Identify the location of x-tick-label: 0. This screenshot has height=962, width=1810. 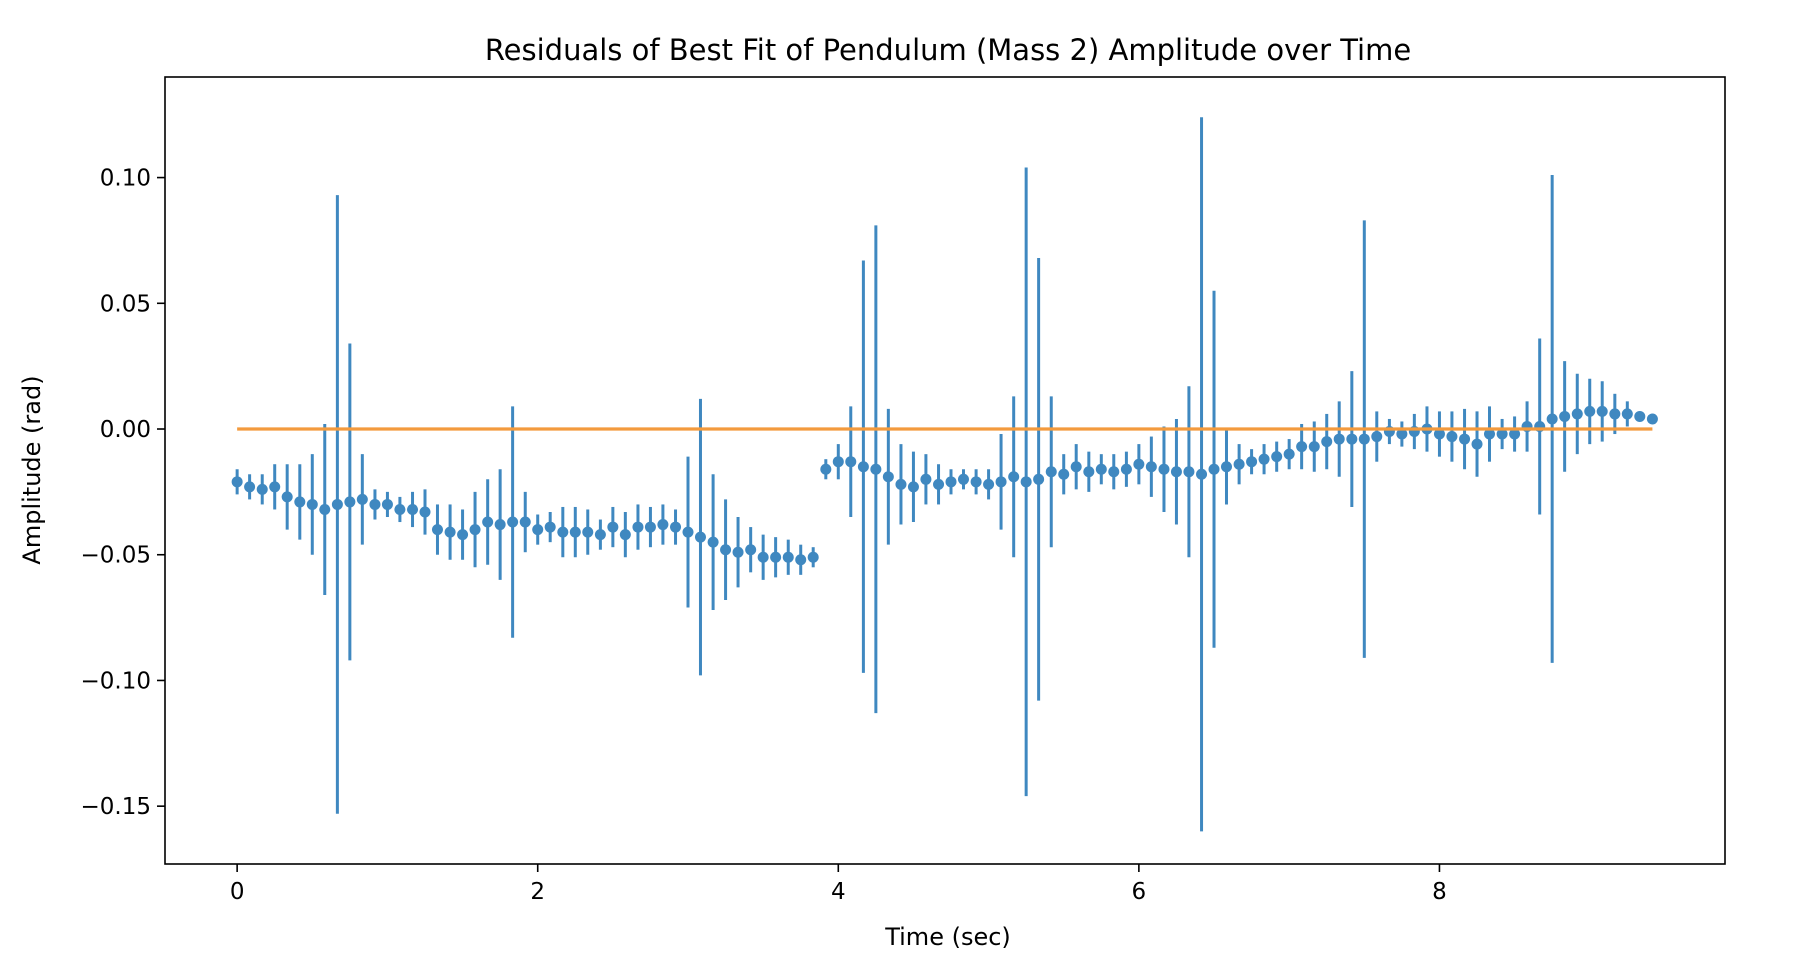
(237, 892).